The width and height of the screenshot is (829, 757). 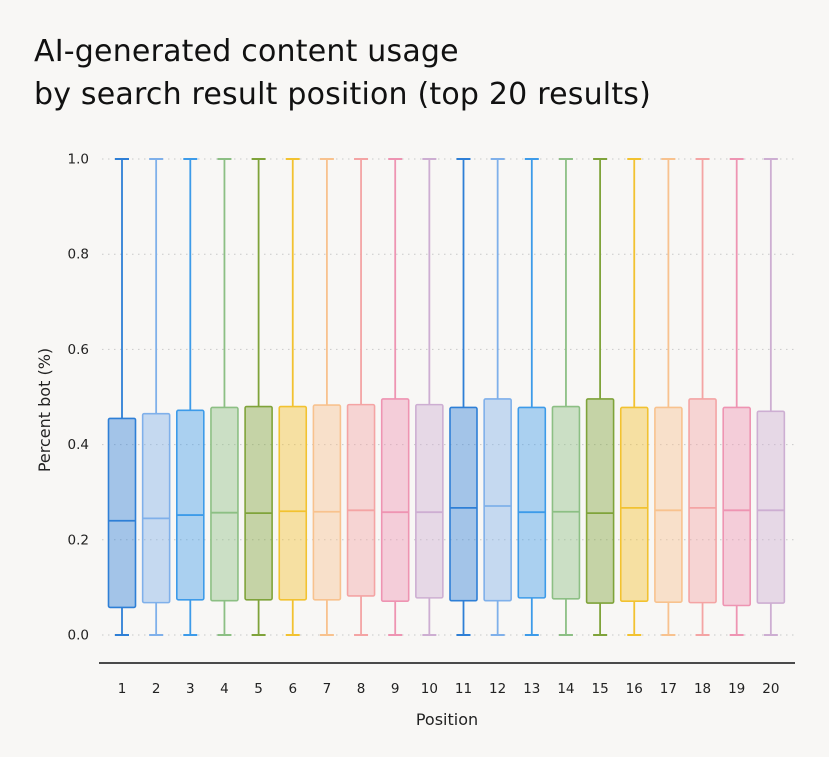 I want to click on x-tick-label: 16, so click(x=634, y=689).